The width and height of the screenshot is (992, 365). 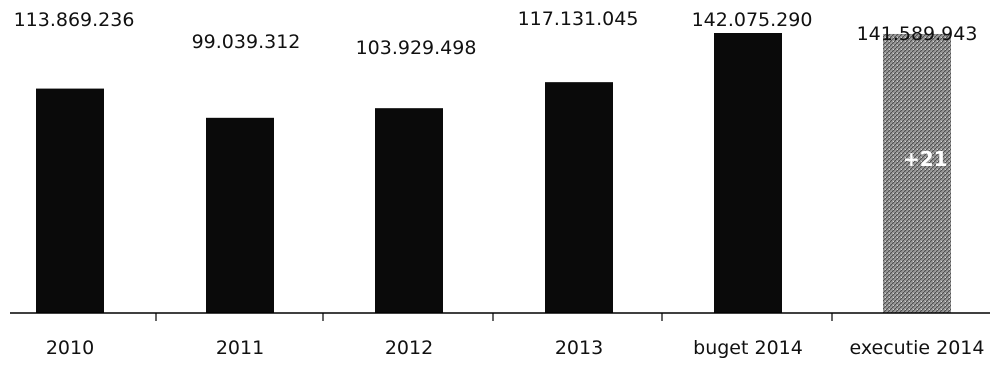 What do you see at coordinates (917, 34) in the screenshot?
I see `value-label: 141.589.943` at bounding box center [917, 34].